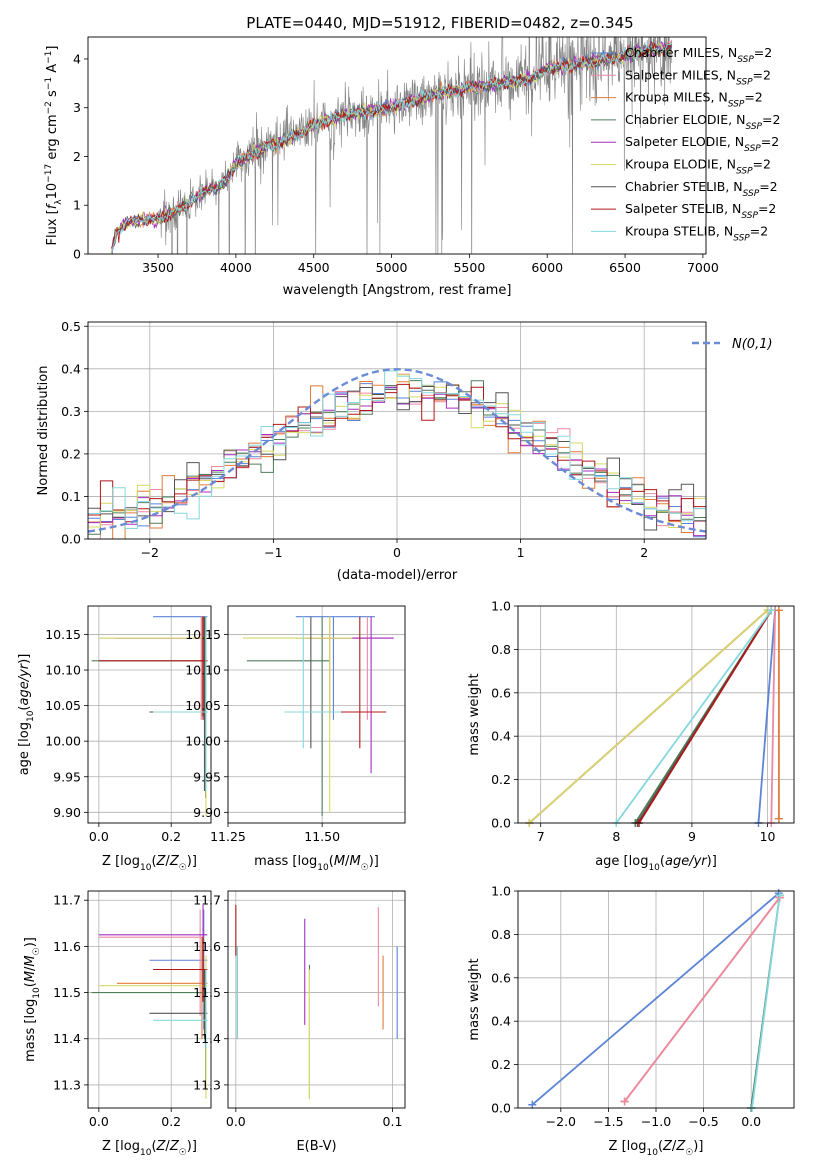 Image resolution: width=819 pixels, height=1170 pixels. What do you see at coordinates (656, 1121) in the screenshot?
I see `x-tick-label: −1.0` at bounding box center [656, 1121].